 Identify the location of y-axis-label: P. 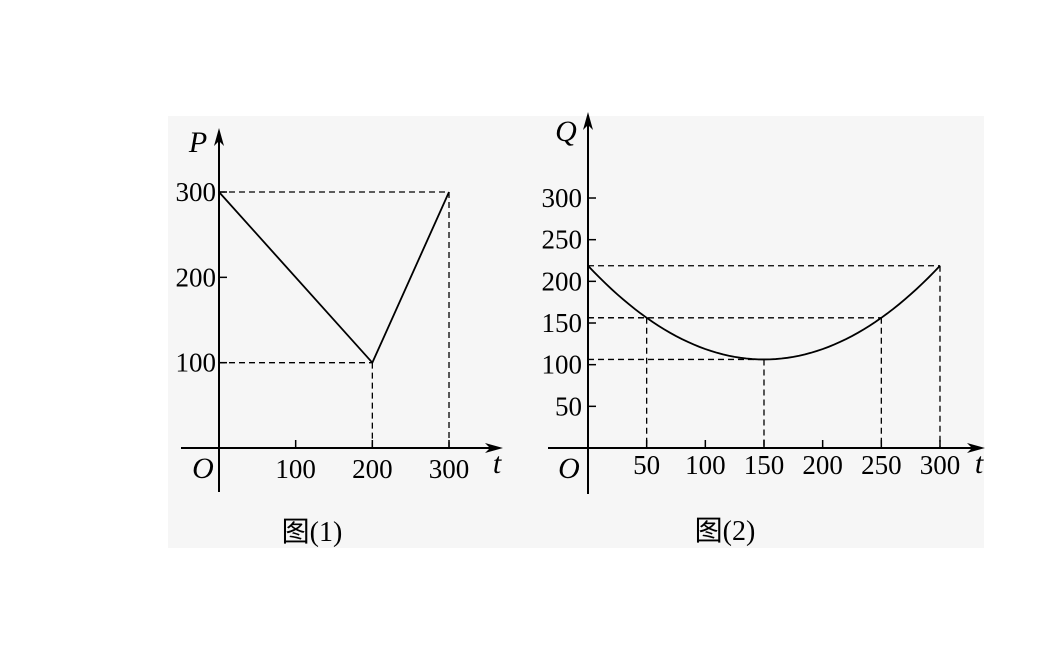
(197, 142).